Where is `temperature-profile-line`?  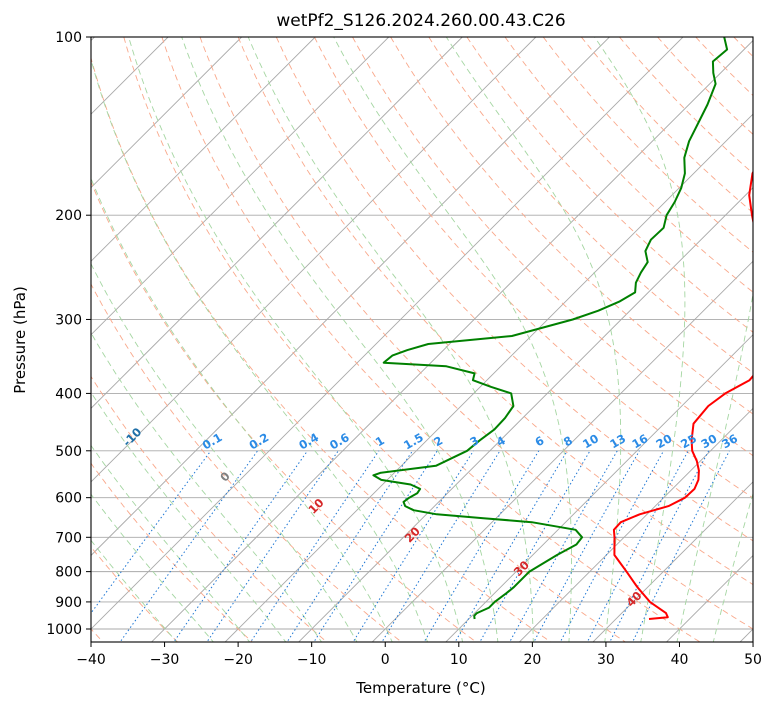 temperature-profile-line is located at coordinates (682, 395).